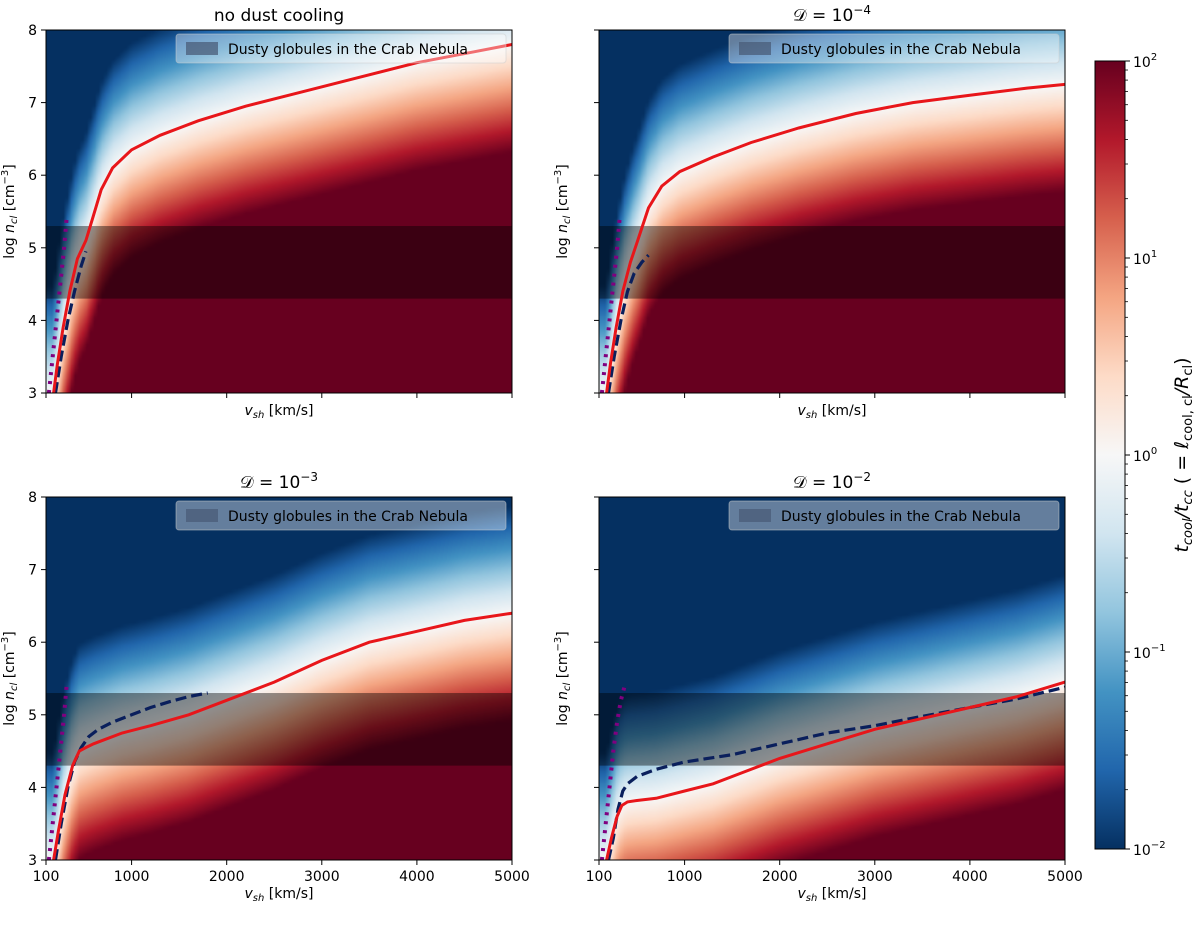 The width and height of the screenshot is (1200, 948). Describe the element at coordinates (279, 481) in the screenshot. I see `panel-title: 𝒟 = 10−3` at that location.